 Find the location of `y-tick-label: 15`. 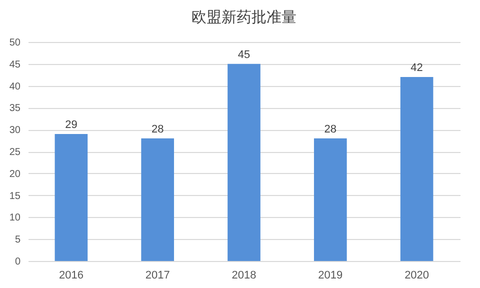

y-tick-label: 15 is located at coordinates (15, 196).